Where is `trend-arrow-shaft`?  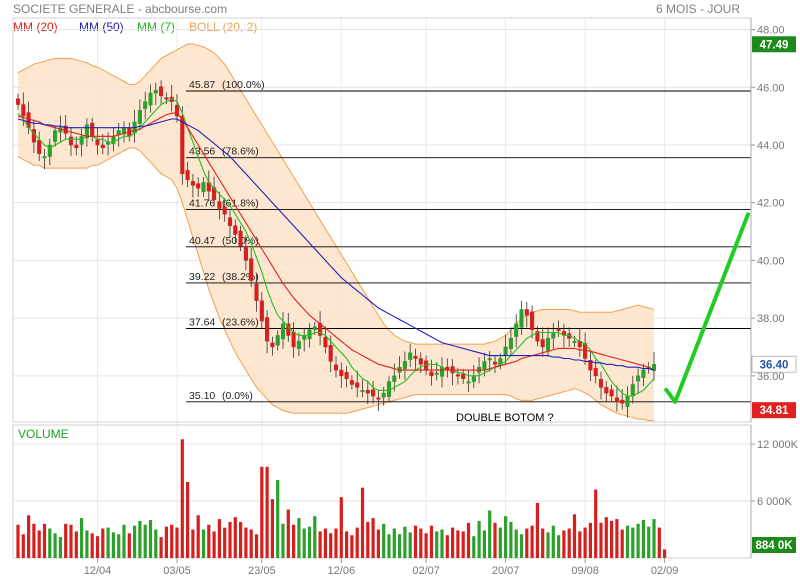 trend-arrow-shaft is located at coordinates (711, 308).